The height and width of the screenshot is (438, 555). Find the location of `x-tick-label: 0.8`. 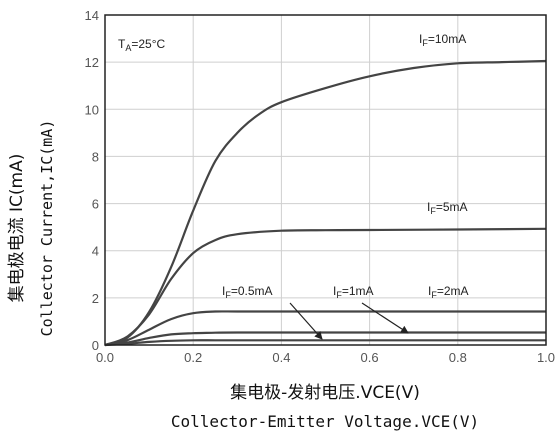

x-tick-label: 0.8 is located at coordinates (458, 357).